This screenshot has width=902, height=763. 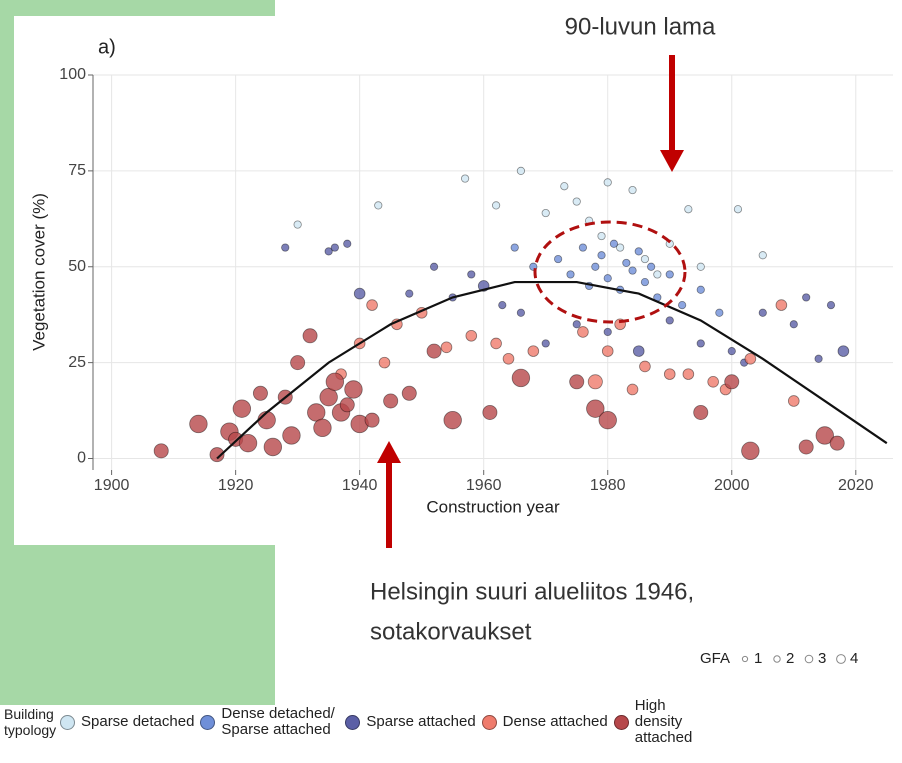 I want to click on legend-label: Dense detached/ Sparse attached, so click(x=278, y=721).